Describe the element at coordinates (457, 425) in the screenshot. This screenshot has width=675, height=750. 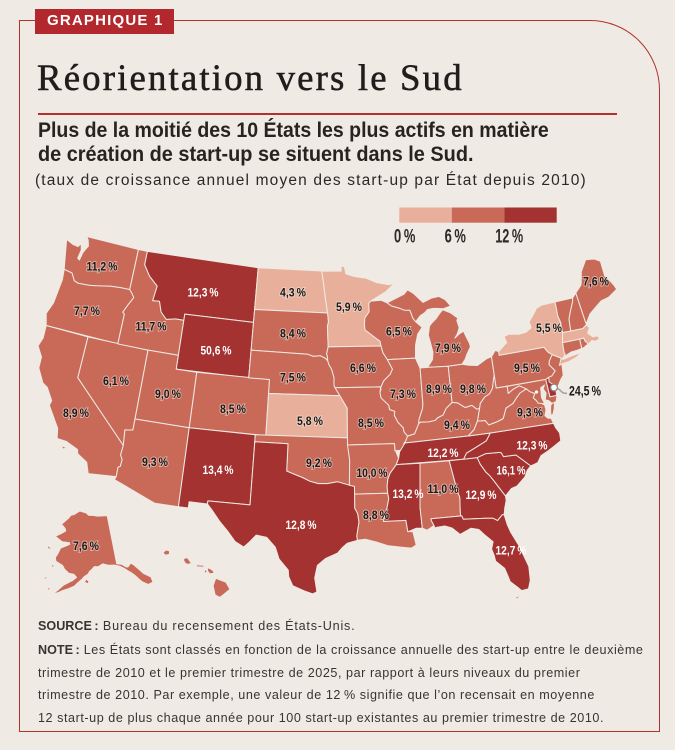
I see `svg-text: 9,4 %` at that location.